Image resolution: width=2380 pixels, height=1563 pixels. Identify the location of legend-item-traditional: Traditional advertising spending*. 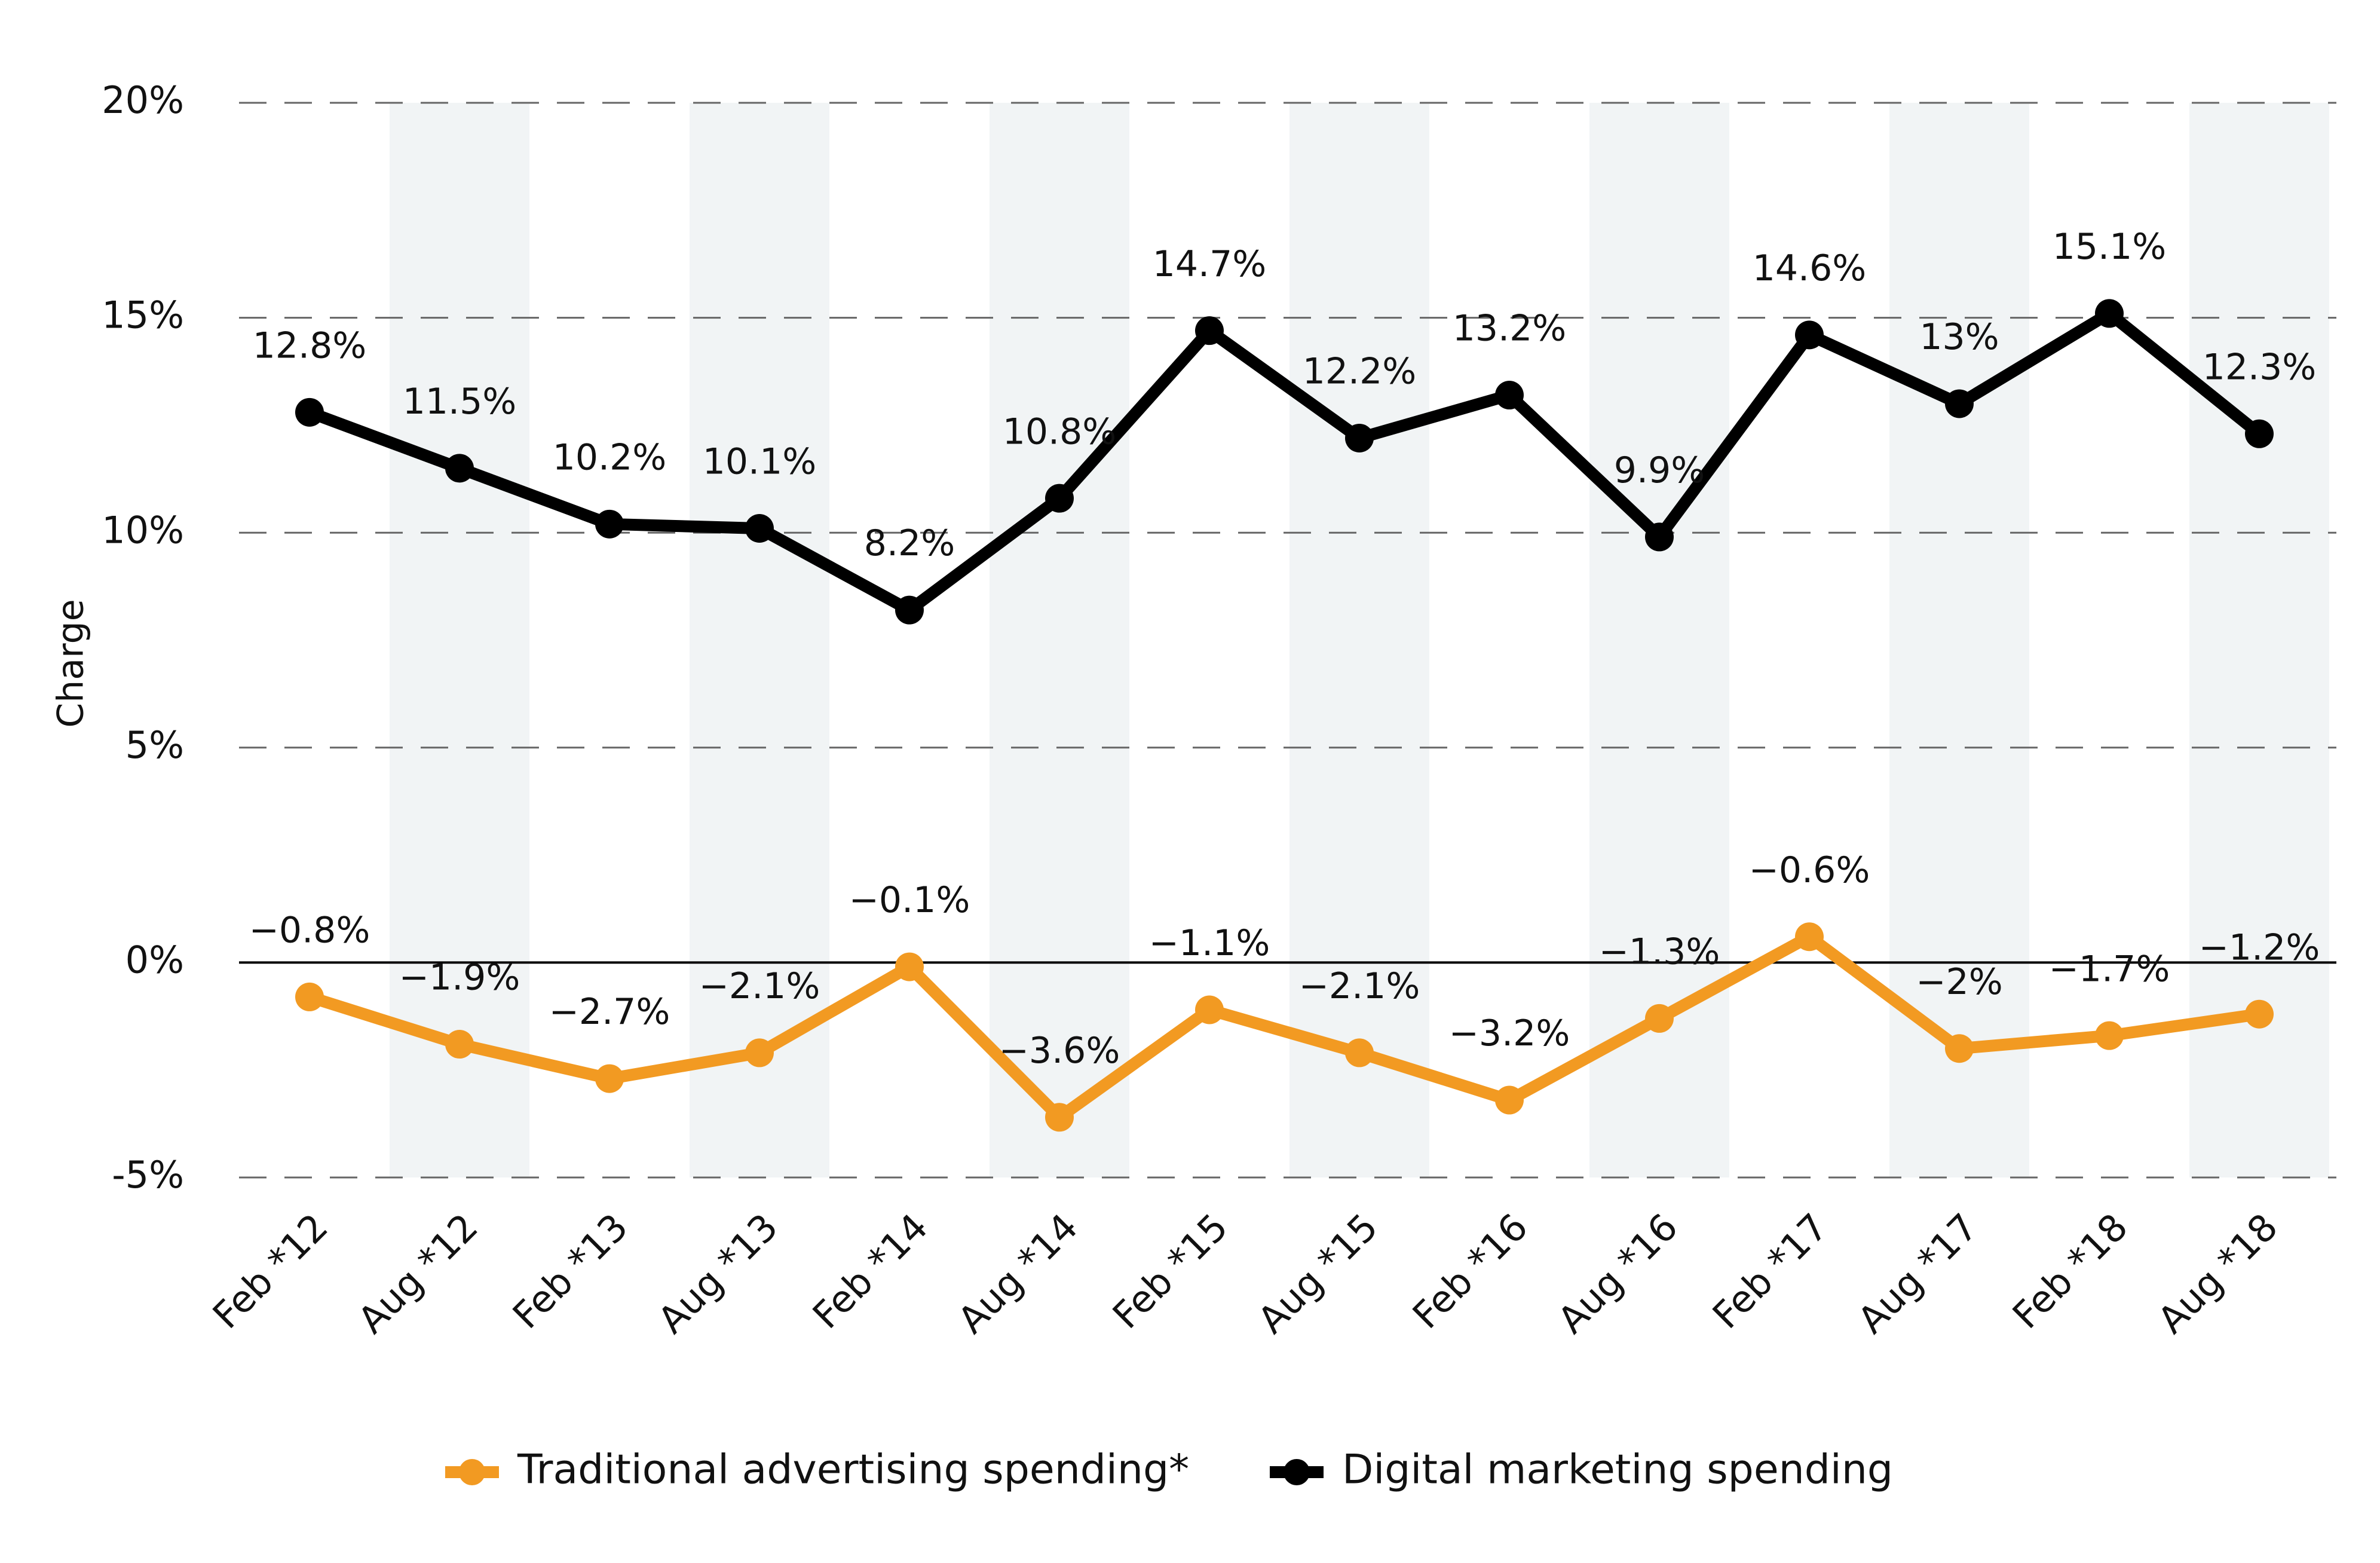
(817, 1470).